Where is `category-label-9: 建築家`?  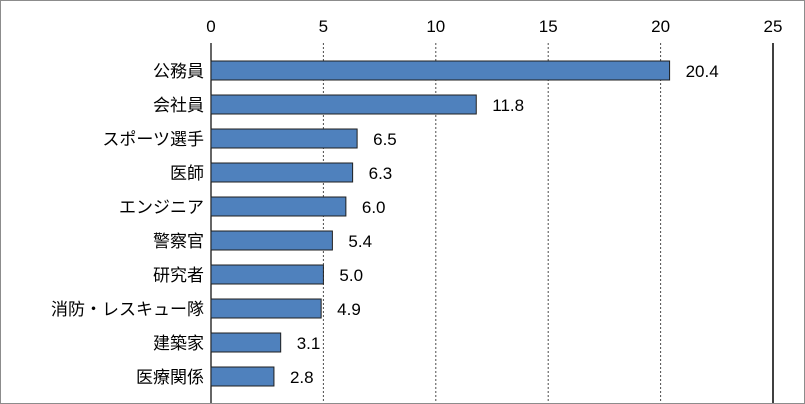
category-label-9: 建築家 is located at coordinates (178, 344).